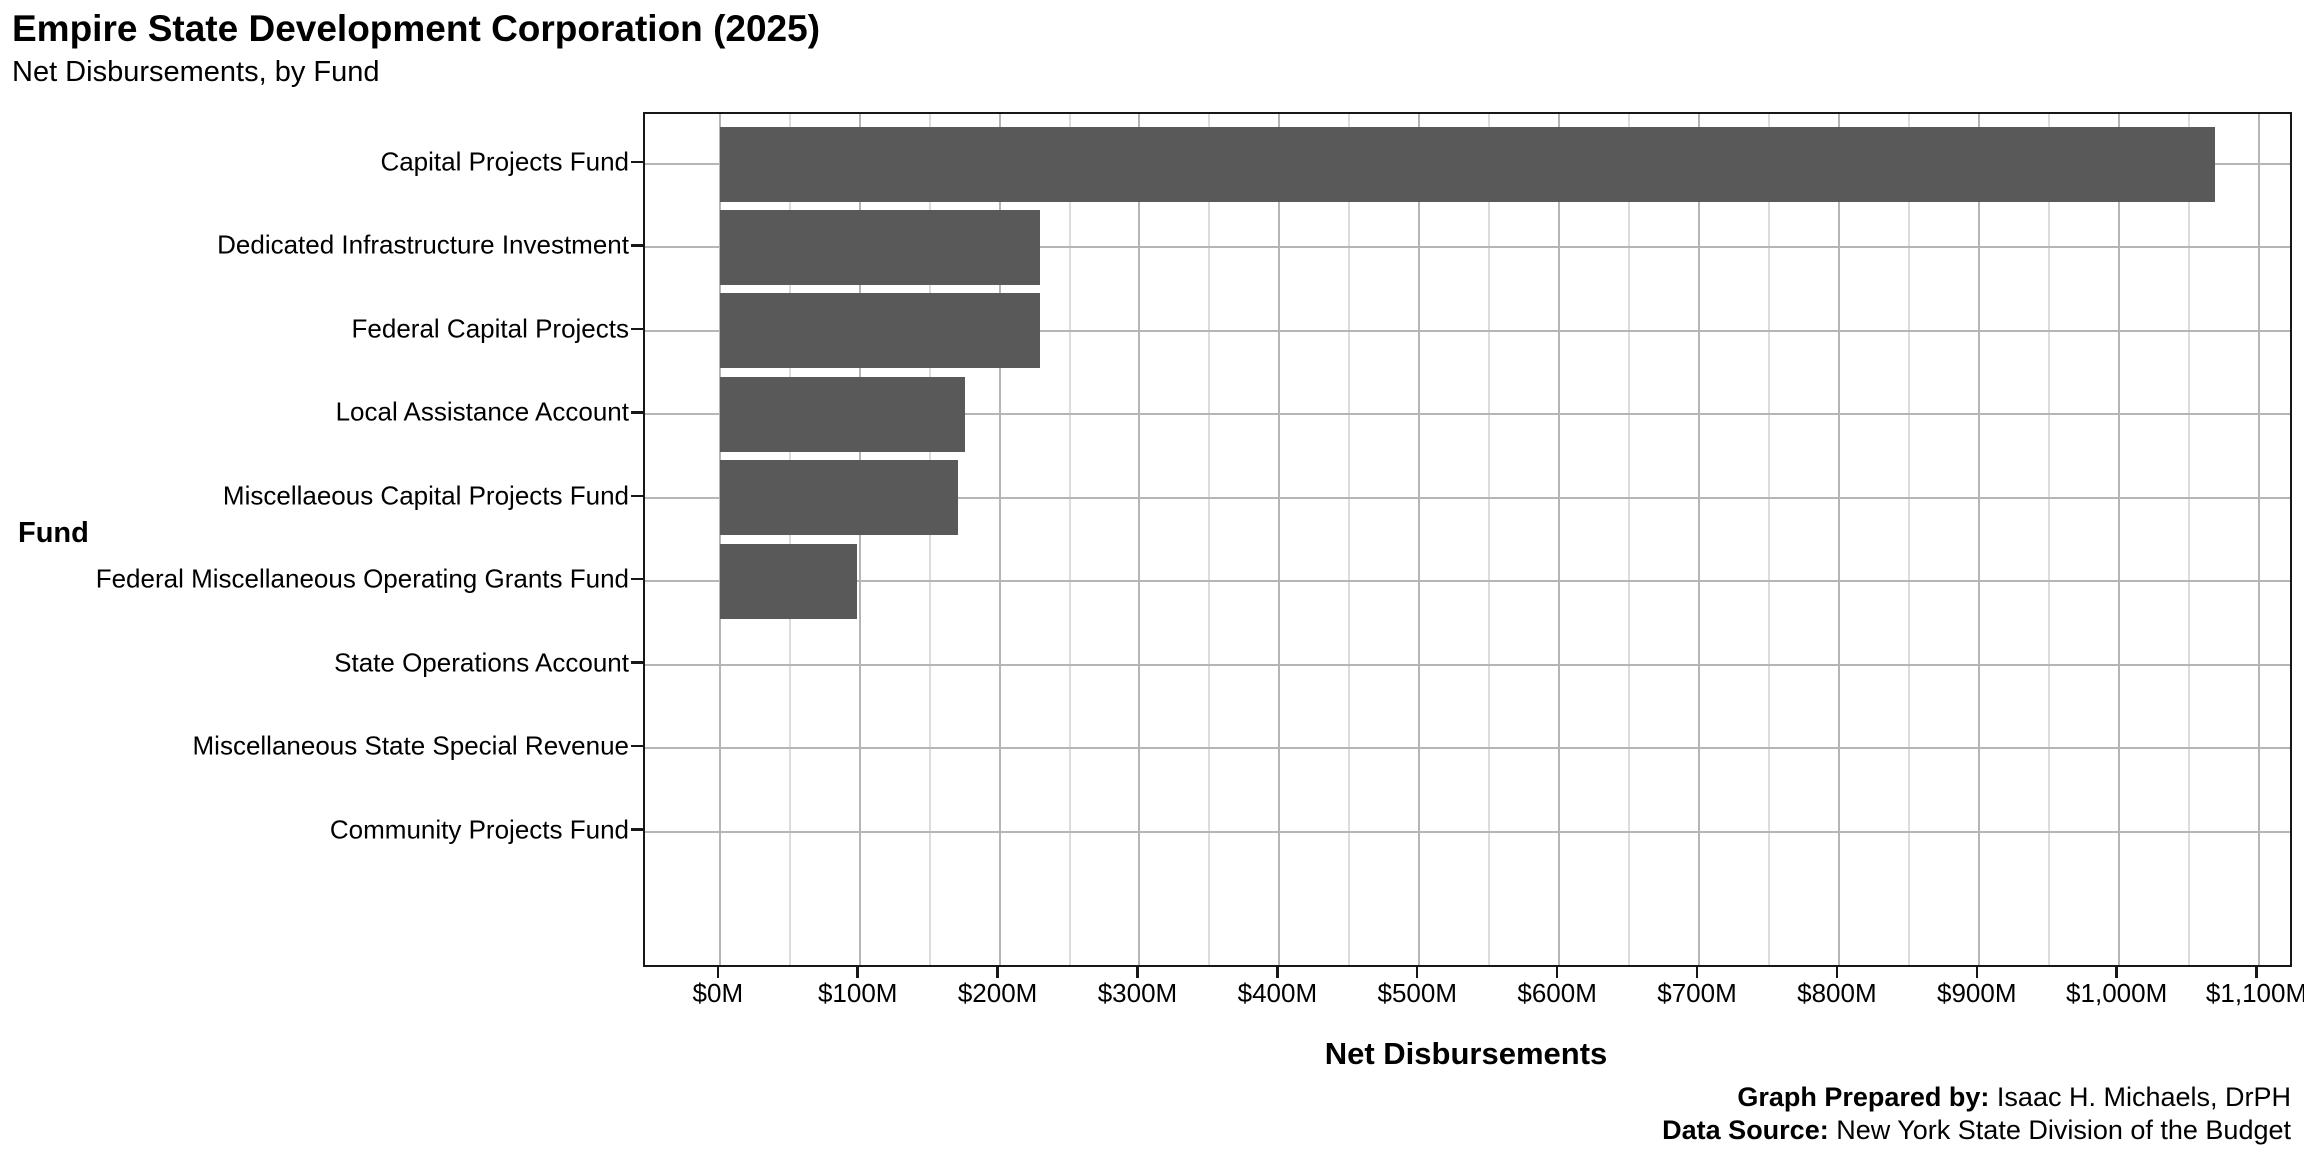  What do you see at coordinates (1745, 1130) in the screenshot?
I see `footer-data-source-label: Data Source:` at bounding box center [1745, 1130].